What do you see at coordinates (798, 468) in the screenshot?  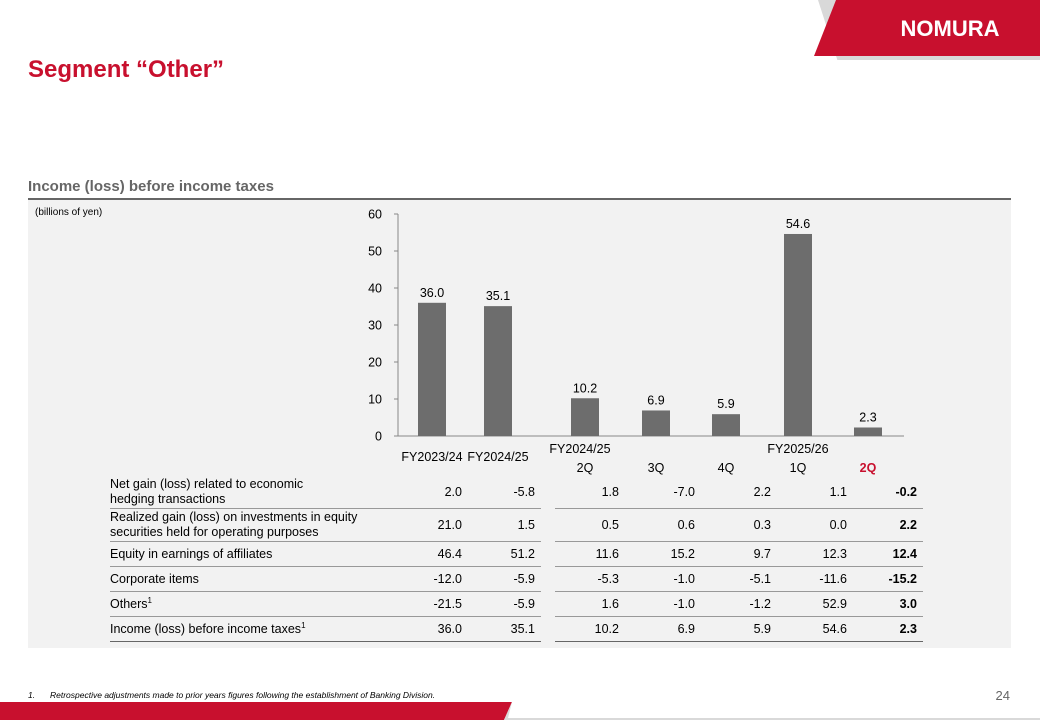 I see `x-quarter-label: 1Q` at bounding box center [798, 468].